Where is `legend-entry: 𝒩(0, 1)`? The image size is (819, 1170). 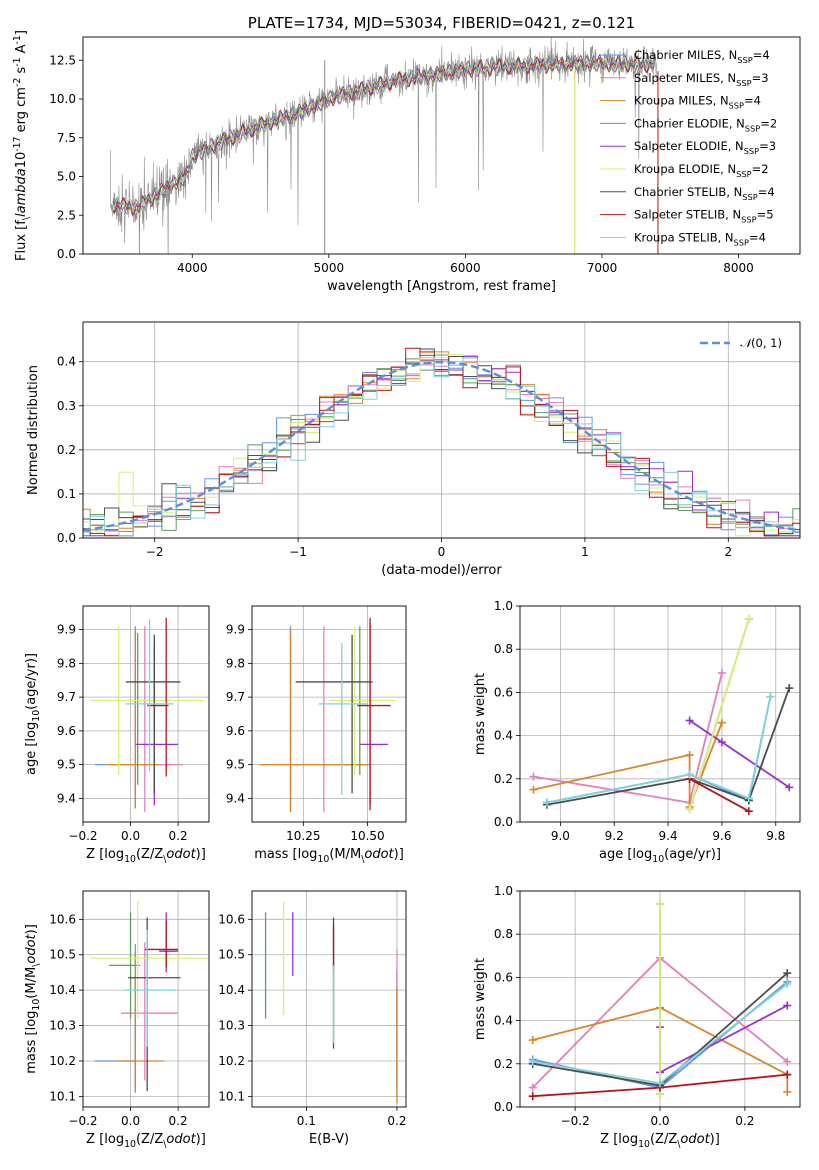 legend-entry: 𝒩(0, 1) is located at coordinates (761, 343).